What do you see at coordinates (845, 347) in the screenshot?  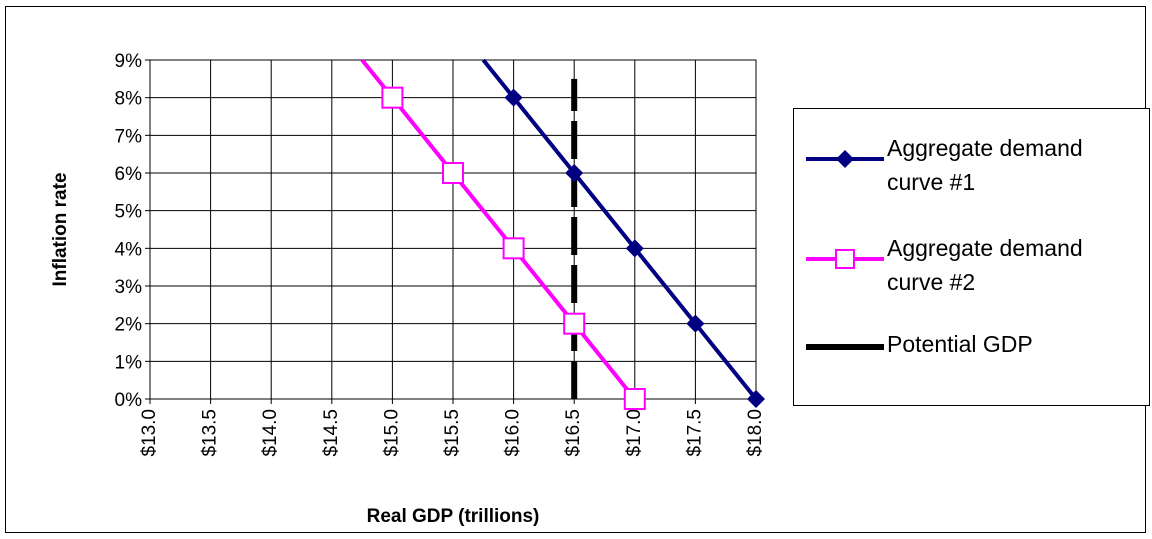 I see `legend-swatch-potential-gdp` at bounding box center [845, 347].